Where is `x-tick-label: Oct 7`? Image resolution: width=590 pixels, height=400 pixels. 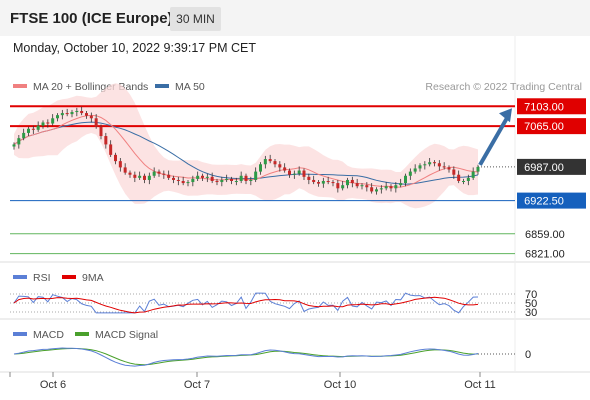
x-tick-label: Oct 7 is located at coordinates (197, 385).